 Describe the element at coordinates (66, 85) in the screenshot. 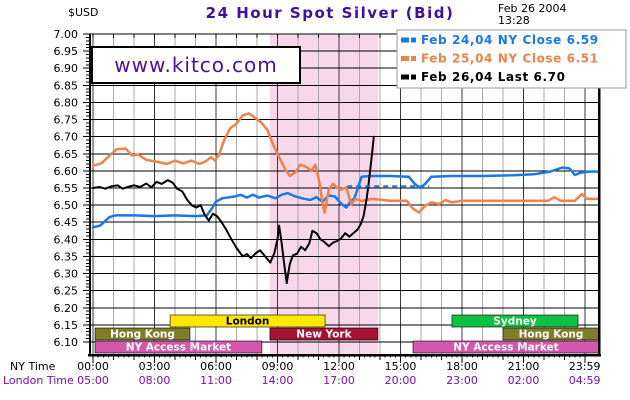

I see `y-axis-label: 6.85` at that location.